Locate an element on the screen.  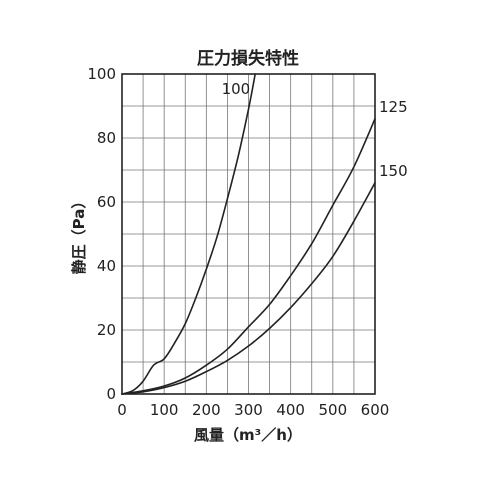
y-tick-label: 20 is located at coordinates (106, 330).